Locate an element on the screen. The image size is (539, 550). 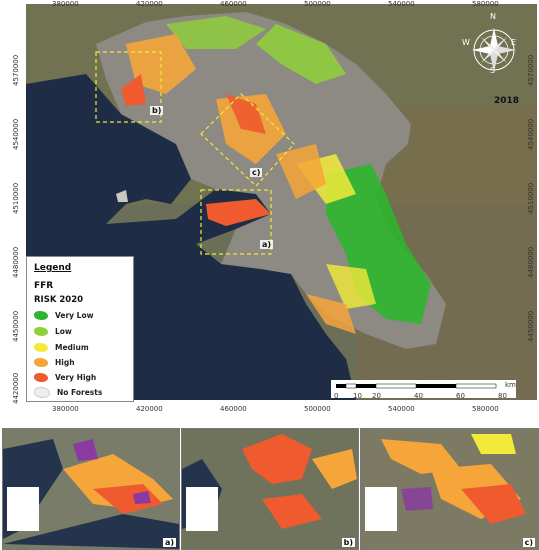
compass-s-label: S is located at coordinates (493, 70).